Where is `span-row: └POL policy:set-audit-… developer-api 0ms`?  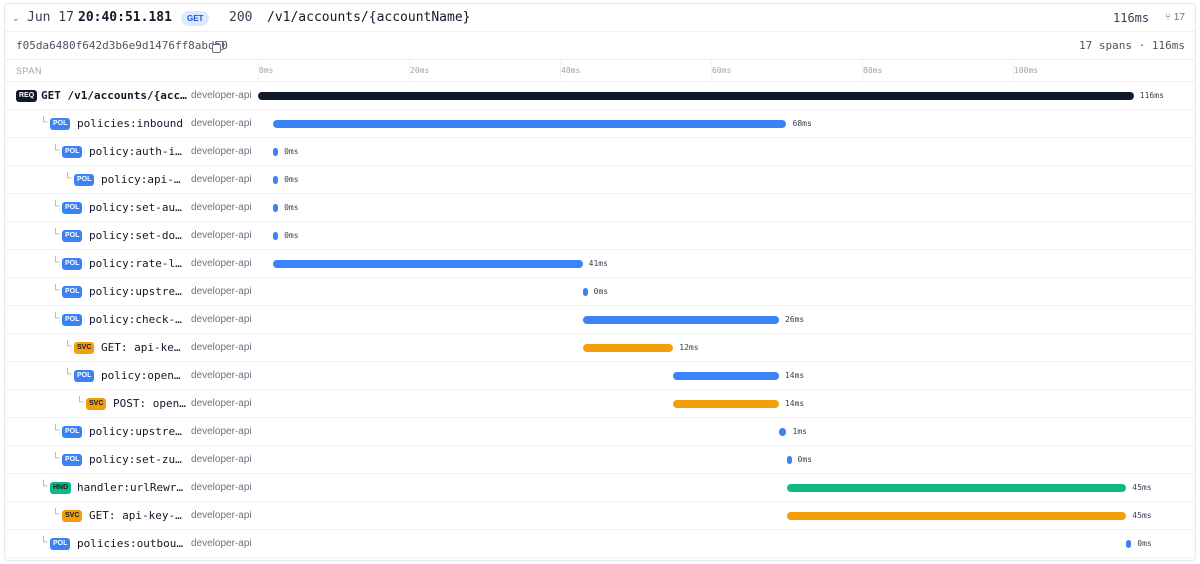 span-row: └POL policy:set-audit-… developer-api 0ms is located at coordinates (600, 208).